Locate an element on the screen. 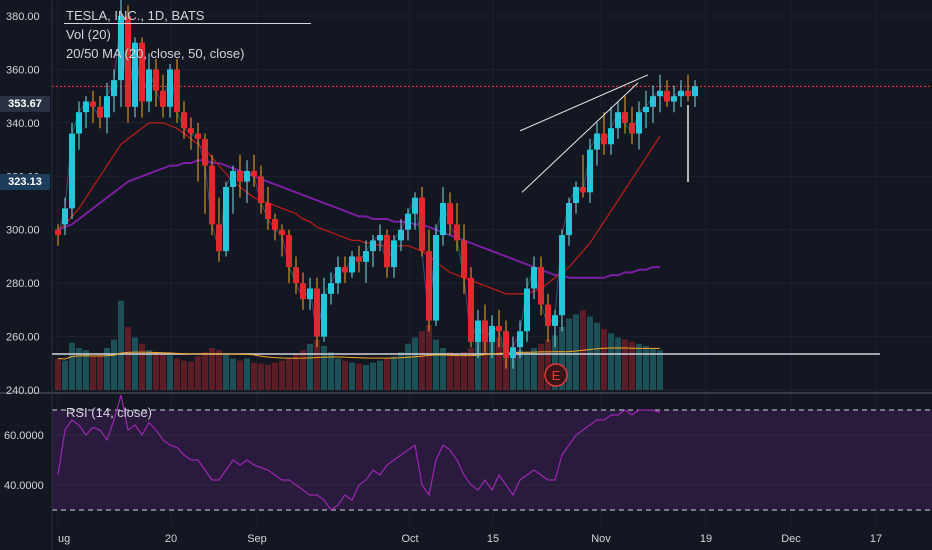 This screenshot has width=932, height=550. ma-legend: 20/50 MA (20, close, 50, close) is located at coordinates (155, 53).